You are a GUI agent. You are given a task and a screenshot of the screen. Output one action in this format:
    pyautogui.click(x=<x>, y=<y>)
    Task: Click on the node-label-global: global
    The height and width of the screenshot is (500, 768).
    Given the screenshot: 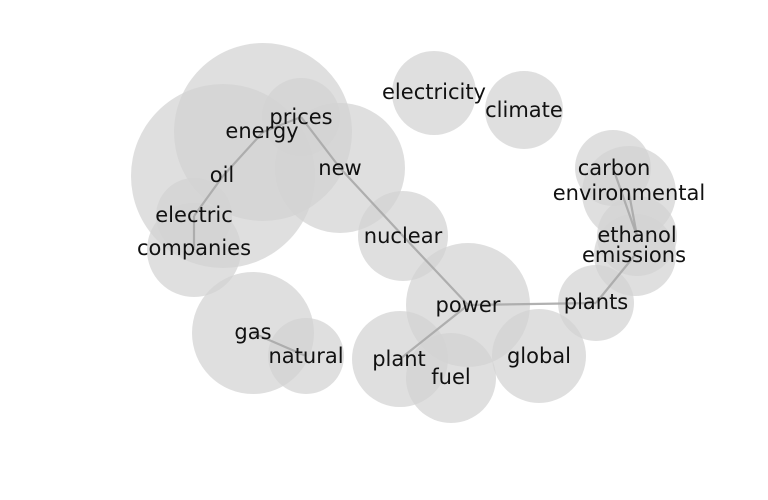 What is the action you would take?
    pyautogui.click(x=539, y=356)
    